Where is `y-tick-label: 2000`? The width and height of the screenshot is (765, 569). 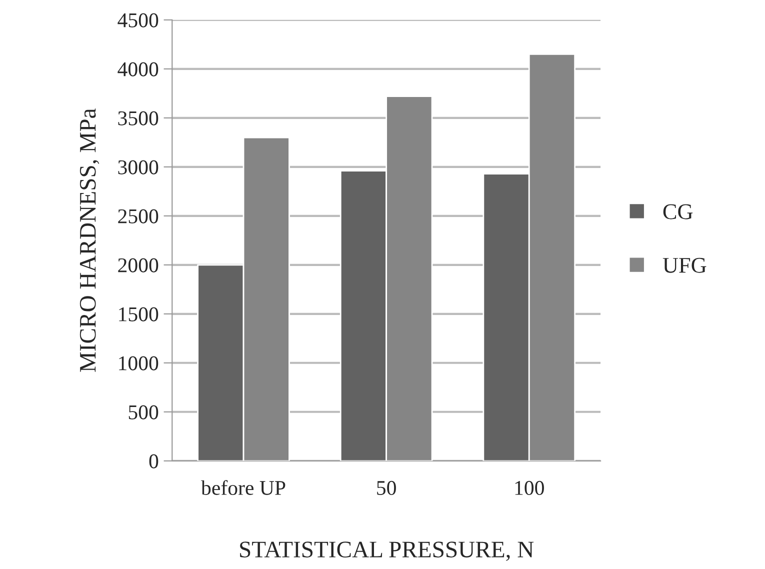 y-tick-label: 2000 is located at coordinates (138, 265).